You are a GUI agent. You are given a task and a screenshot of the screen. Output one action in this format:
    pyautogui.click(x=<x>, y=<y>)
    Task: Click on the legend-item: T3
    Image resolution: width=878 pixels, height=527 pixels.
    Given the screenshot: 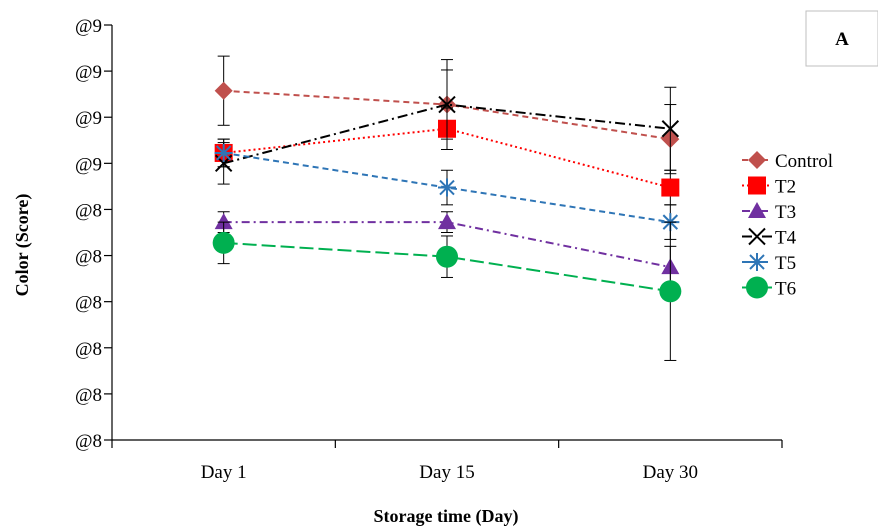 What is the action you would take?
    pyautogui.click(x=769, y=212)
    